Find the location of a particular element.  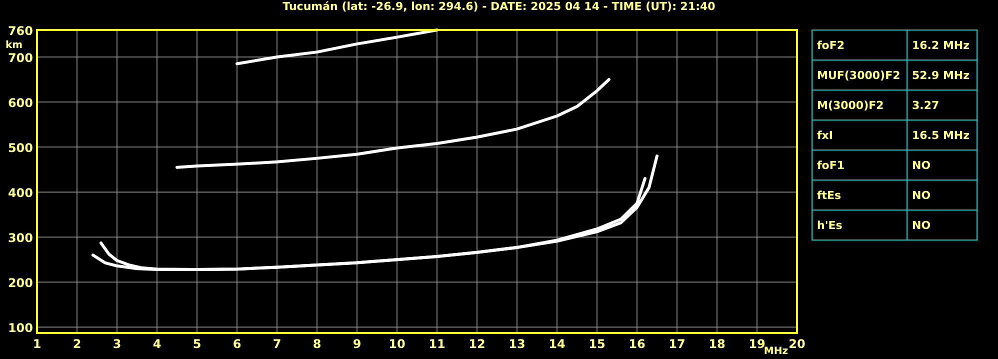

category-label: foF2 is located at coordinates (831, 45).